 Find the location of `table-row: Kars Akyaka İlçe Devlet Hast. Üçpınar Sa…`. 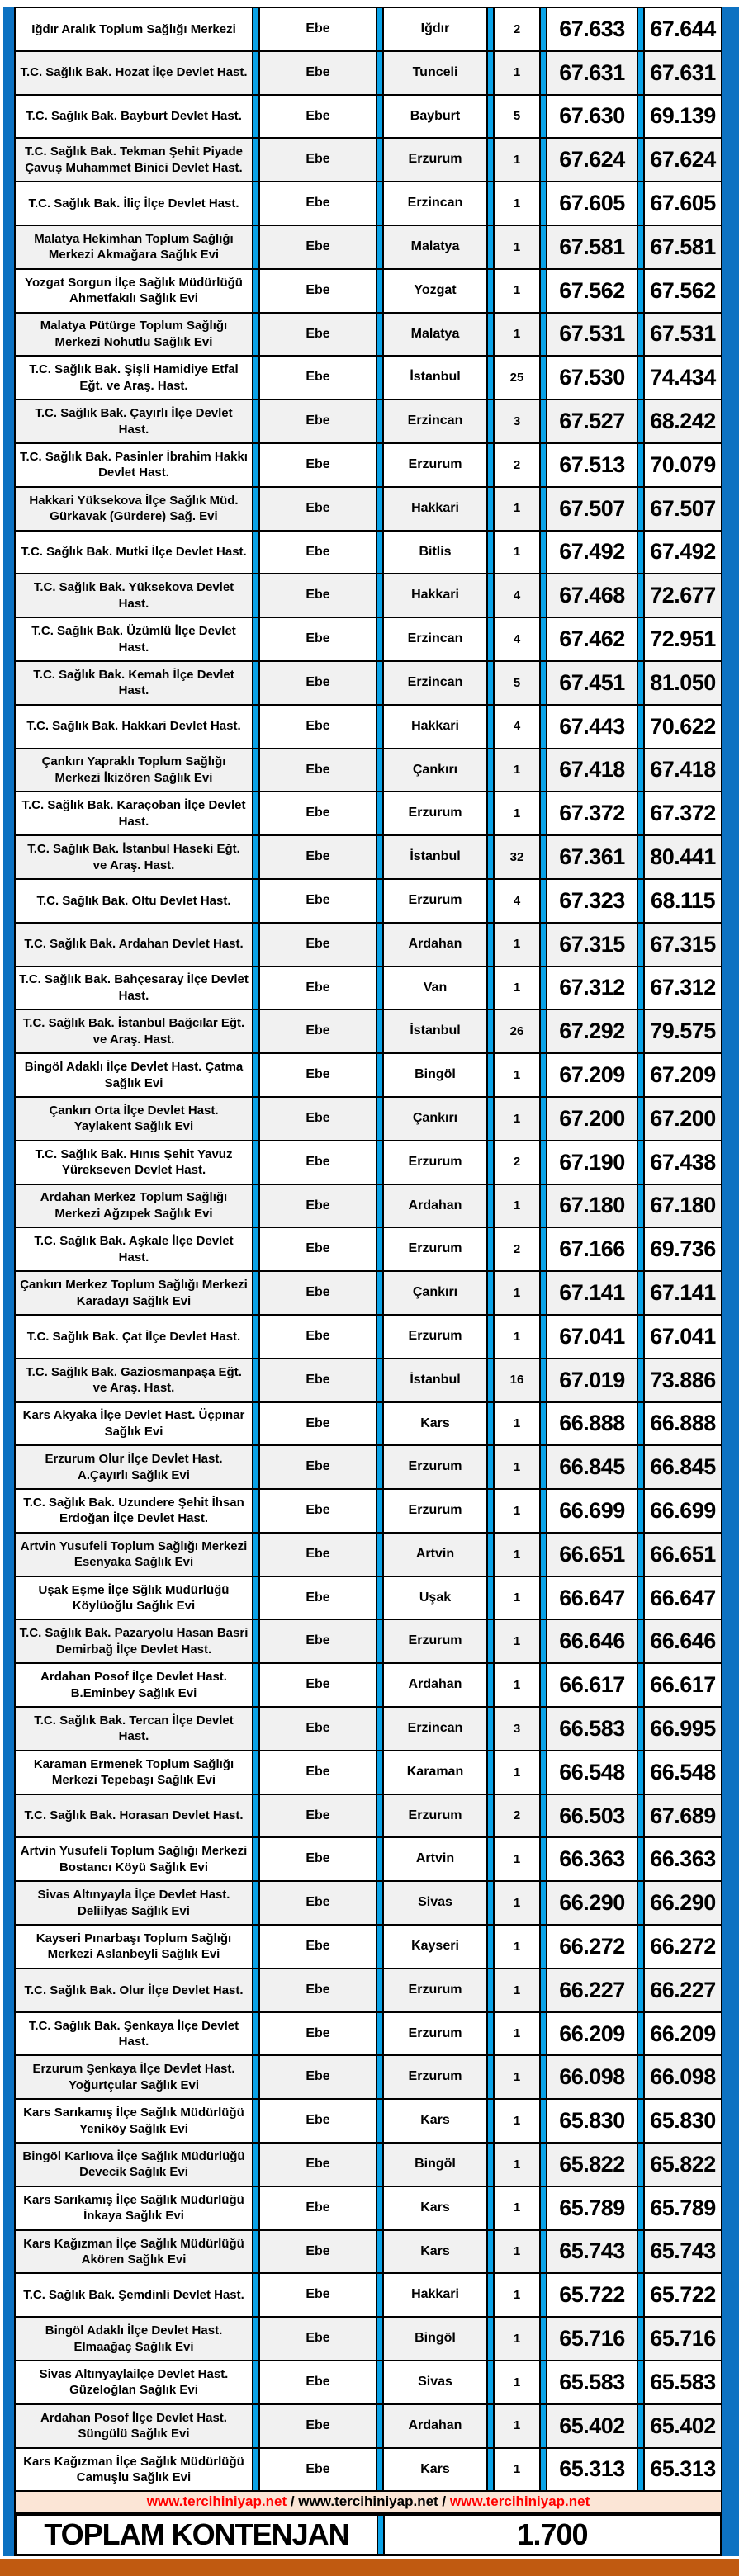

table-row: Kars Akyaka İlçe Devlet Hast. Üçpınar Sa… is located at coordinates (368, 1424).